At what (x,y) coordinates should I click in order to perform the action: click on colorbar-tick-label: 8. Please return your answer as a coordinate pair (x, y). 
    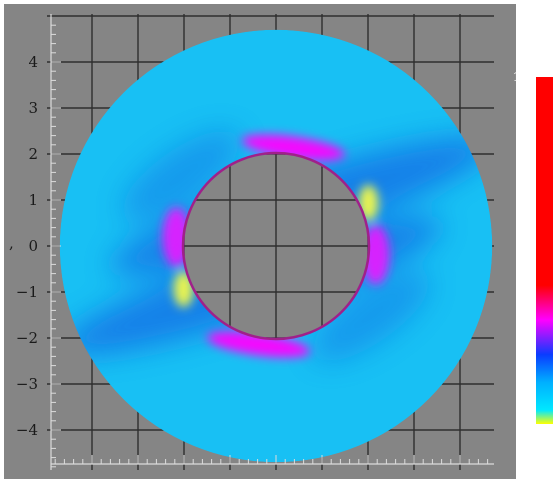
    Looking at the image, I should click on (524, 146).